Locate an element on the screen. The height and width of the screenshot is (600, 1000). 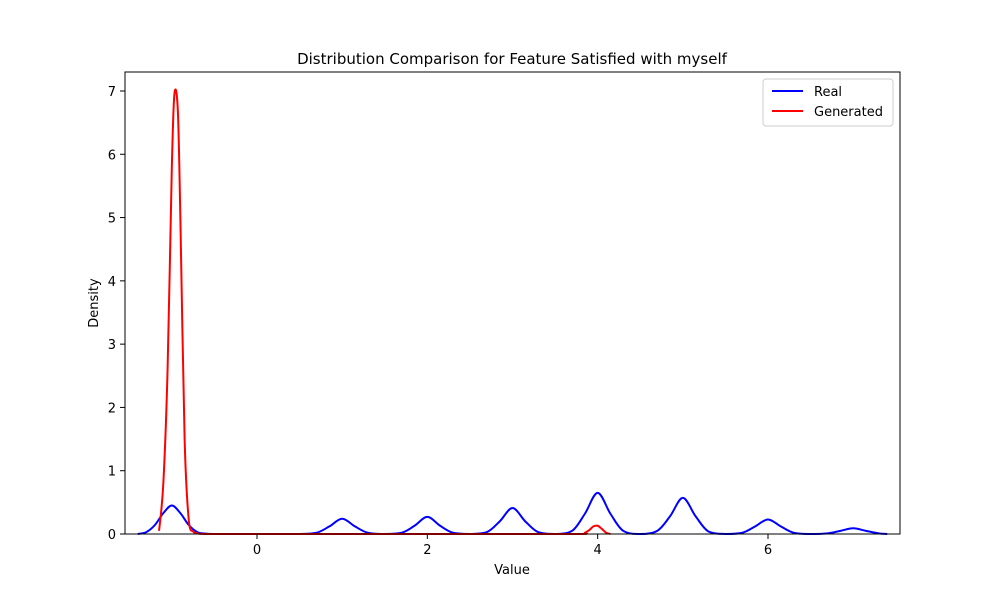
y-axis-label: Density is located at coordinates (94, 303).